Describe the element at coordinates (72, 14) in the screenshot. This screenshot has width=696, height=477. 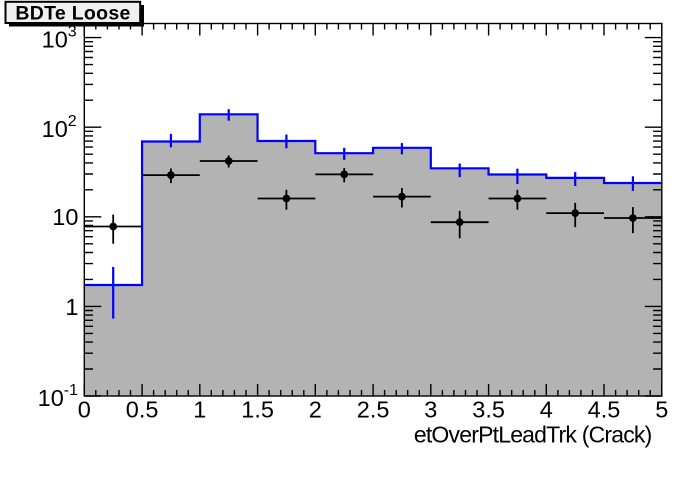
I see `svg-text: BDTe Loose` at that location.